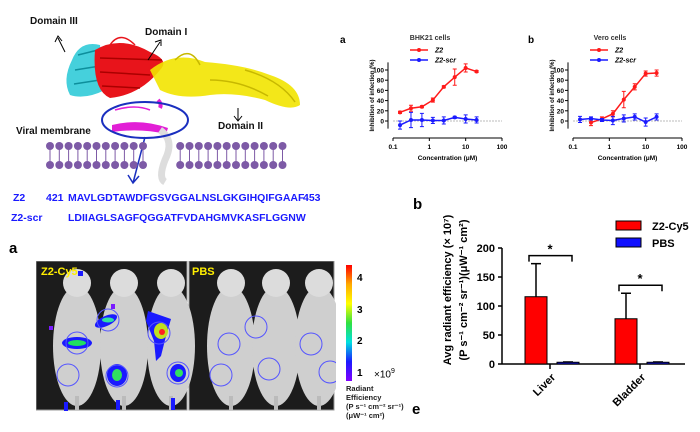  I want to click on y-tick-label: 200, so click(486, 249).